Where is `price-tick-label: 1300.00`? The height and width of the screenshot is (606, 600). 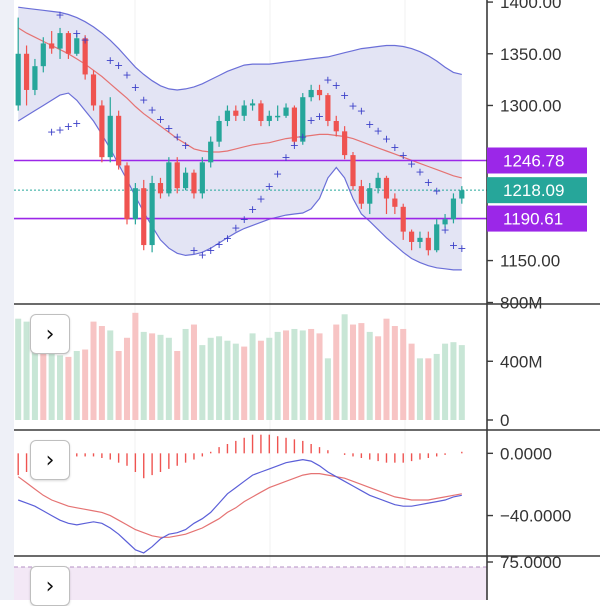
price-tick-label: 1300.00 is located at coordinates (530, 105).